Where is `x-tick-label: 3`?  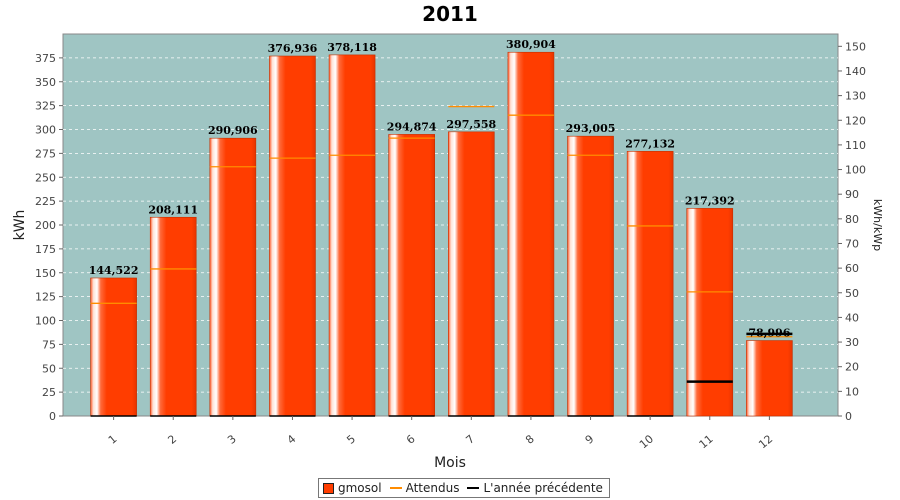
x-tick-label: 3 is located at coordinates (232, 439).